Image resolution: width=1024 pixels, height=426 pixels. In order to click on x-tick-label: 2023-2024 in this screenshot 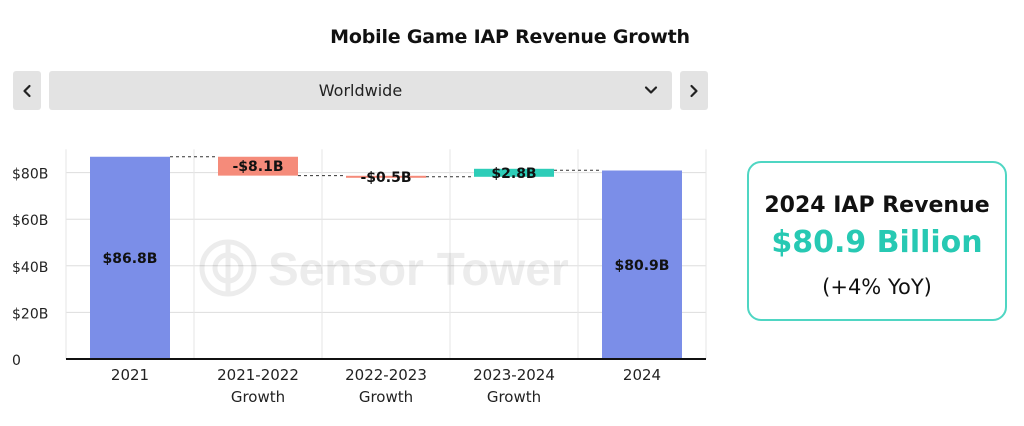, I will do `click(514, 375)`.